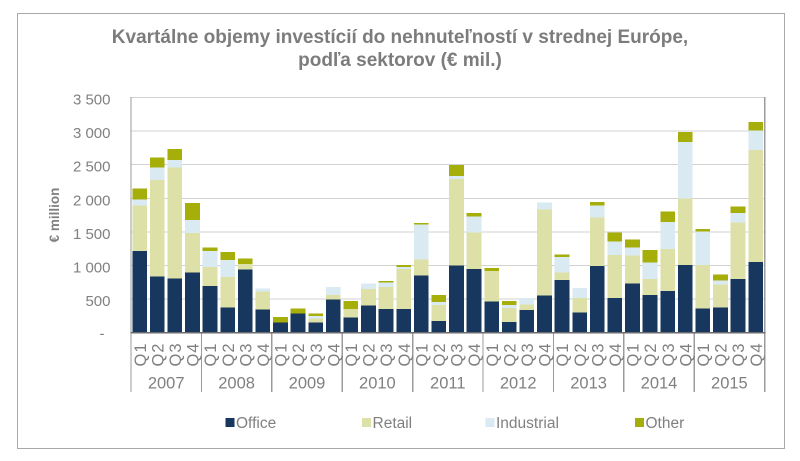  Describe the element at coordinates (393, 423) in the screenshot. I see `svg-text: Retail` at that location.